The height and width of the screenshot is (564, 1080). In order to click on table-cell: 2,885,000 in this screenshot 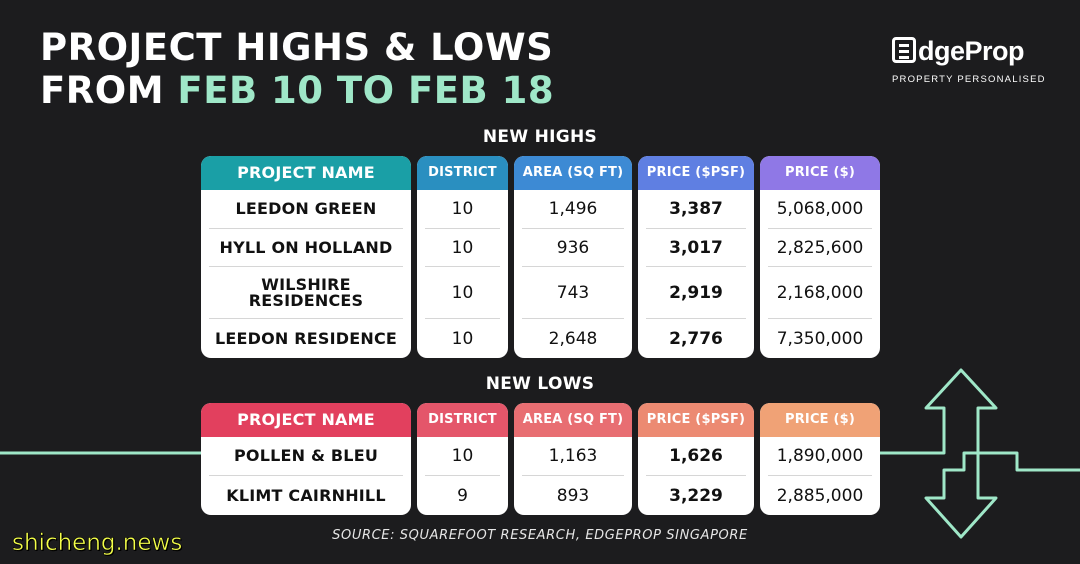, I will do `click(820, 495)`.